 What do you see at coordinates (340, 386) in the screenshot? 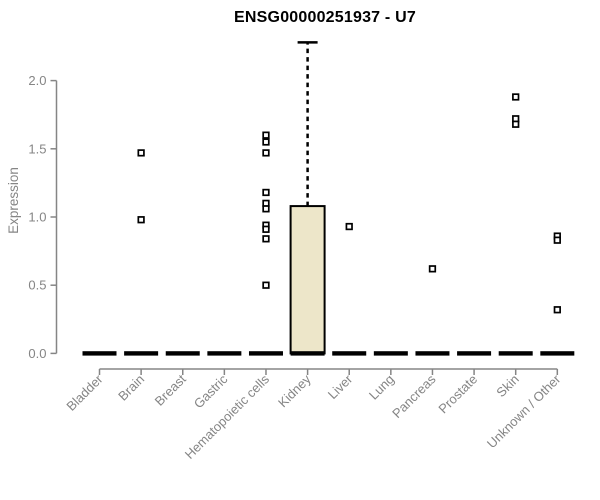
I see `x-tick-label: Liver` at bounding box center [340, 386].